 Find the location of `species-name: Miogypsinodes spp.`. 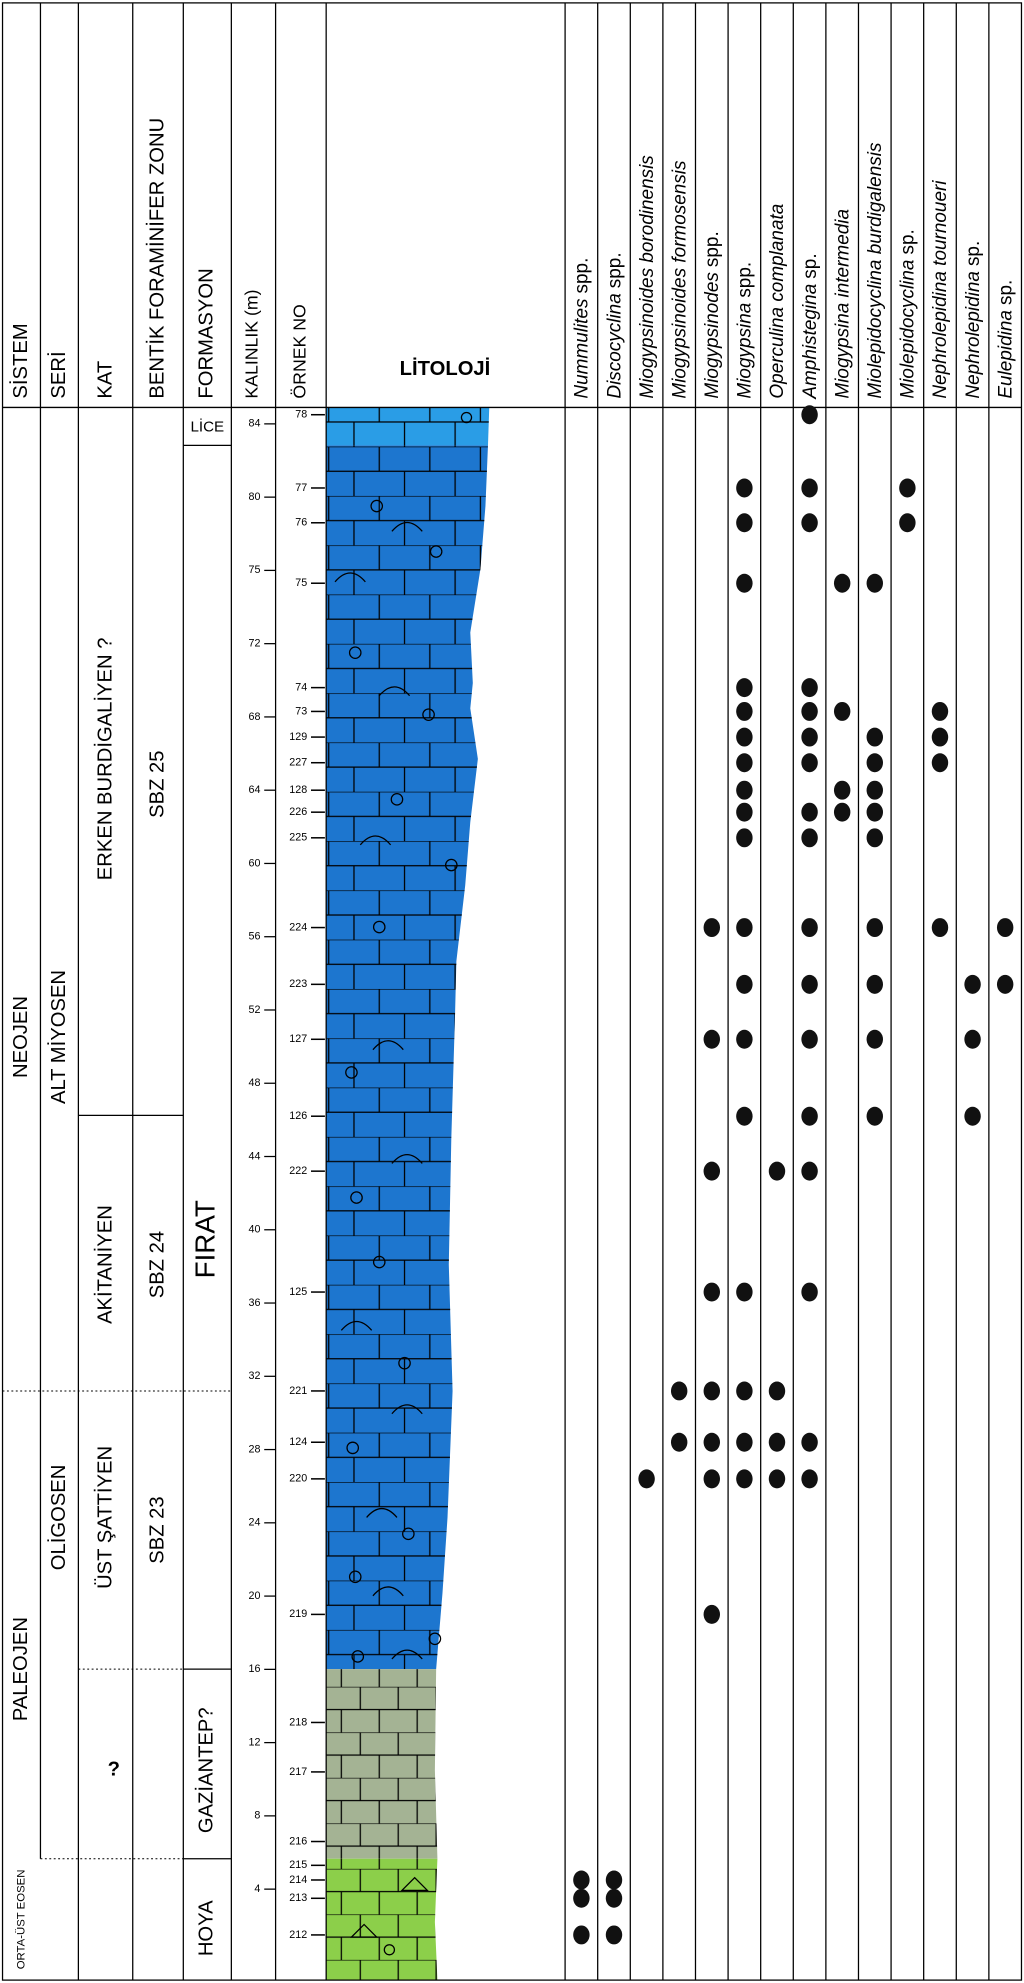

species-name: Miogypsinodes spp. is located at coordinates (712, 314).